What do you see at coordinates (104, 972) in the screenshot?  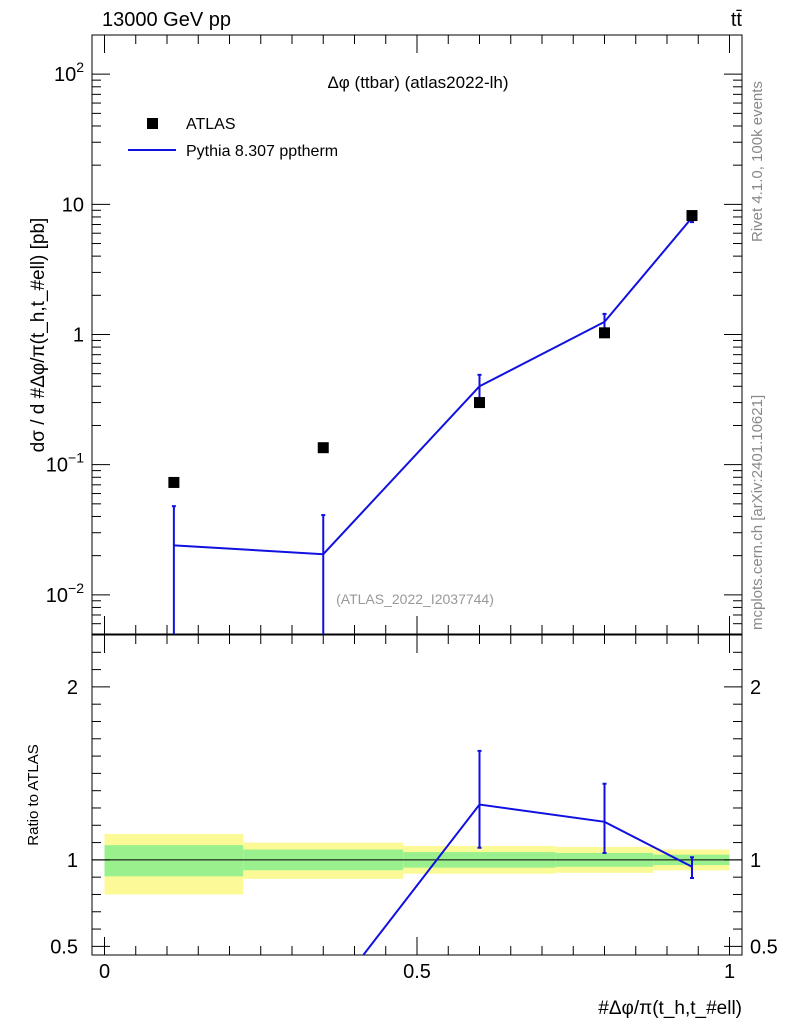 I see `x-tick-label: 0` at bounding box center [104, 972].